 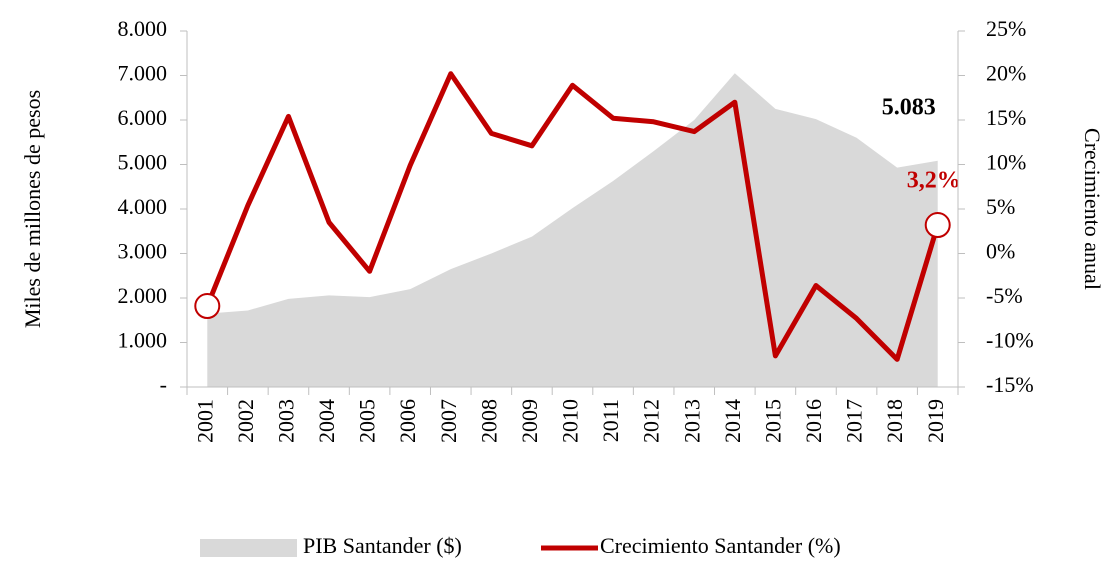 What do you see at coordinates (488, 421) in the screenshot?
I see `x-tick-label: 2008` at bounding box center [488, 421].